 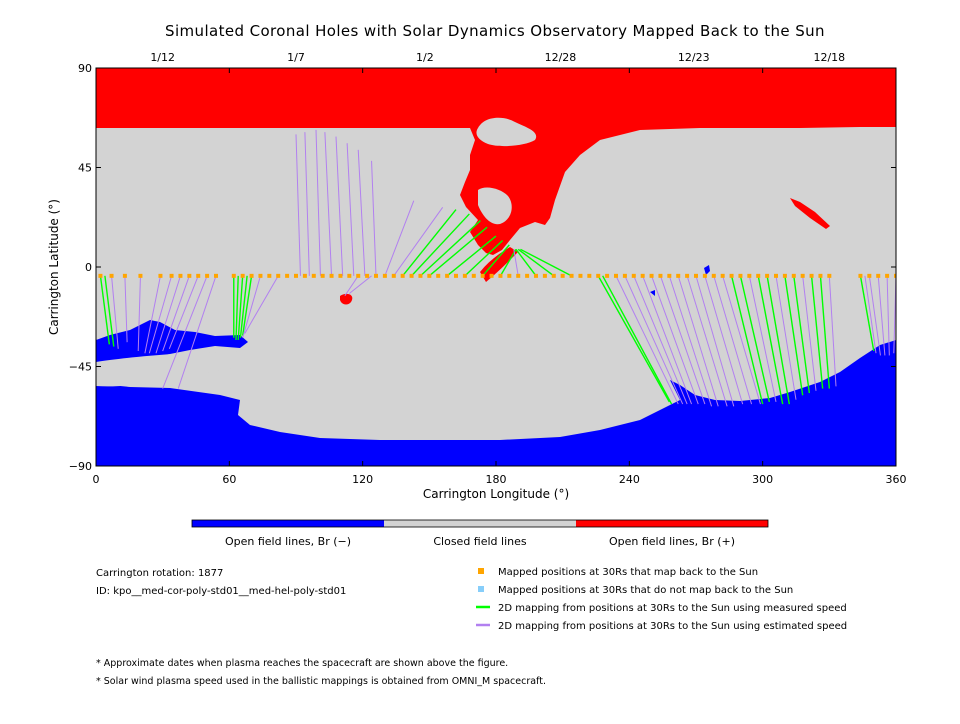 What do you see at coordinates (495, 206) in the screenshot?
I see `closed-field-bay` at bounding box center [495, 206].